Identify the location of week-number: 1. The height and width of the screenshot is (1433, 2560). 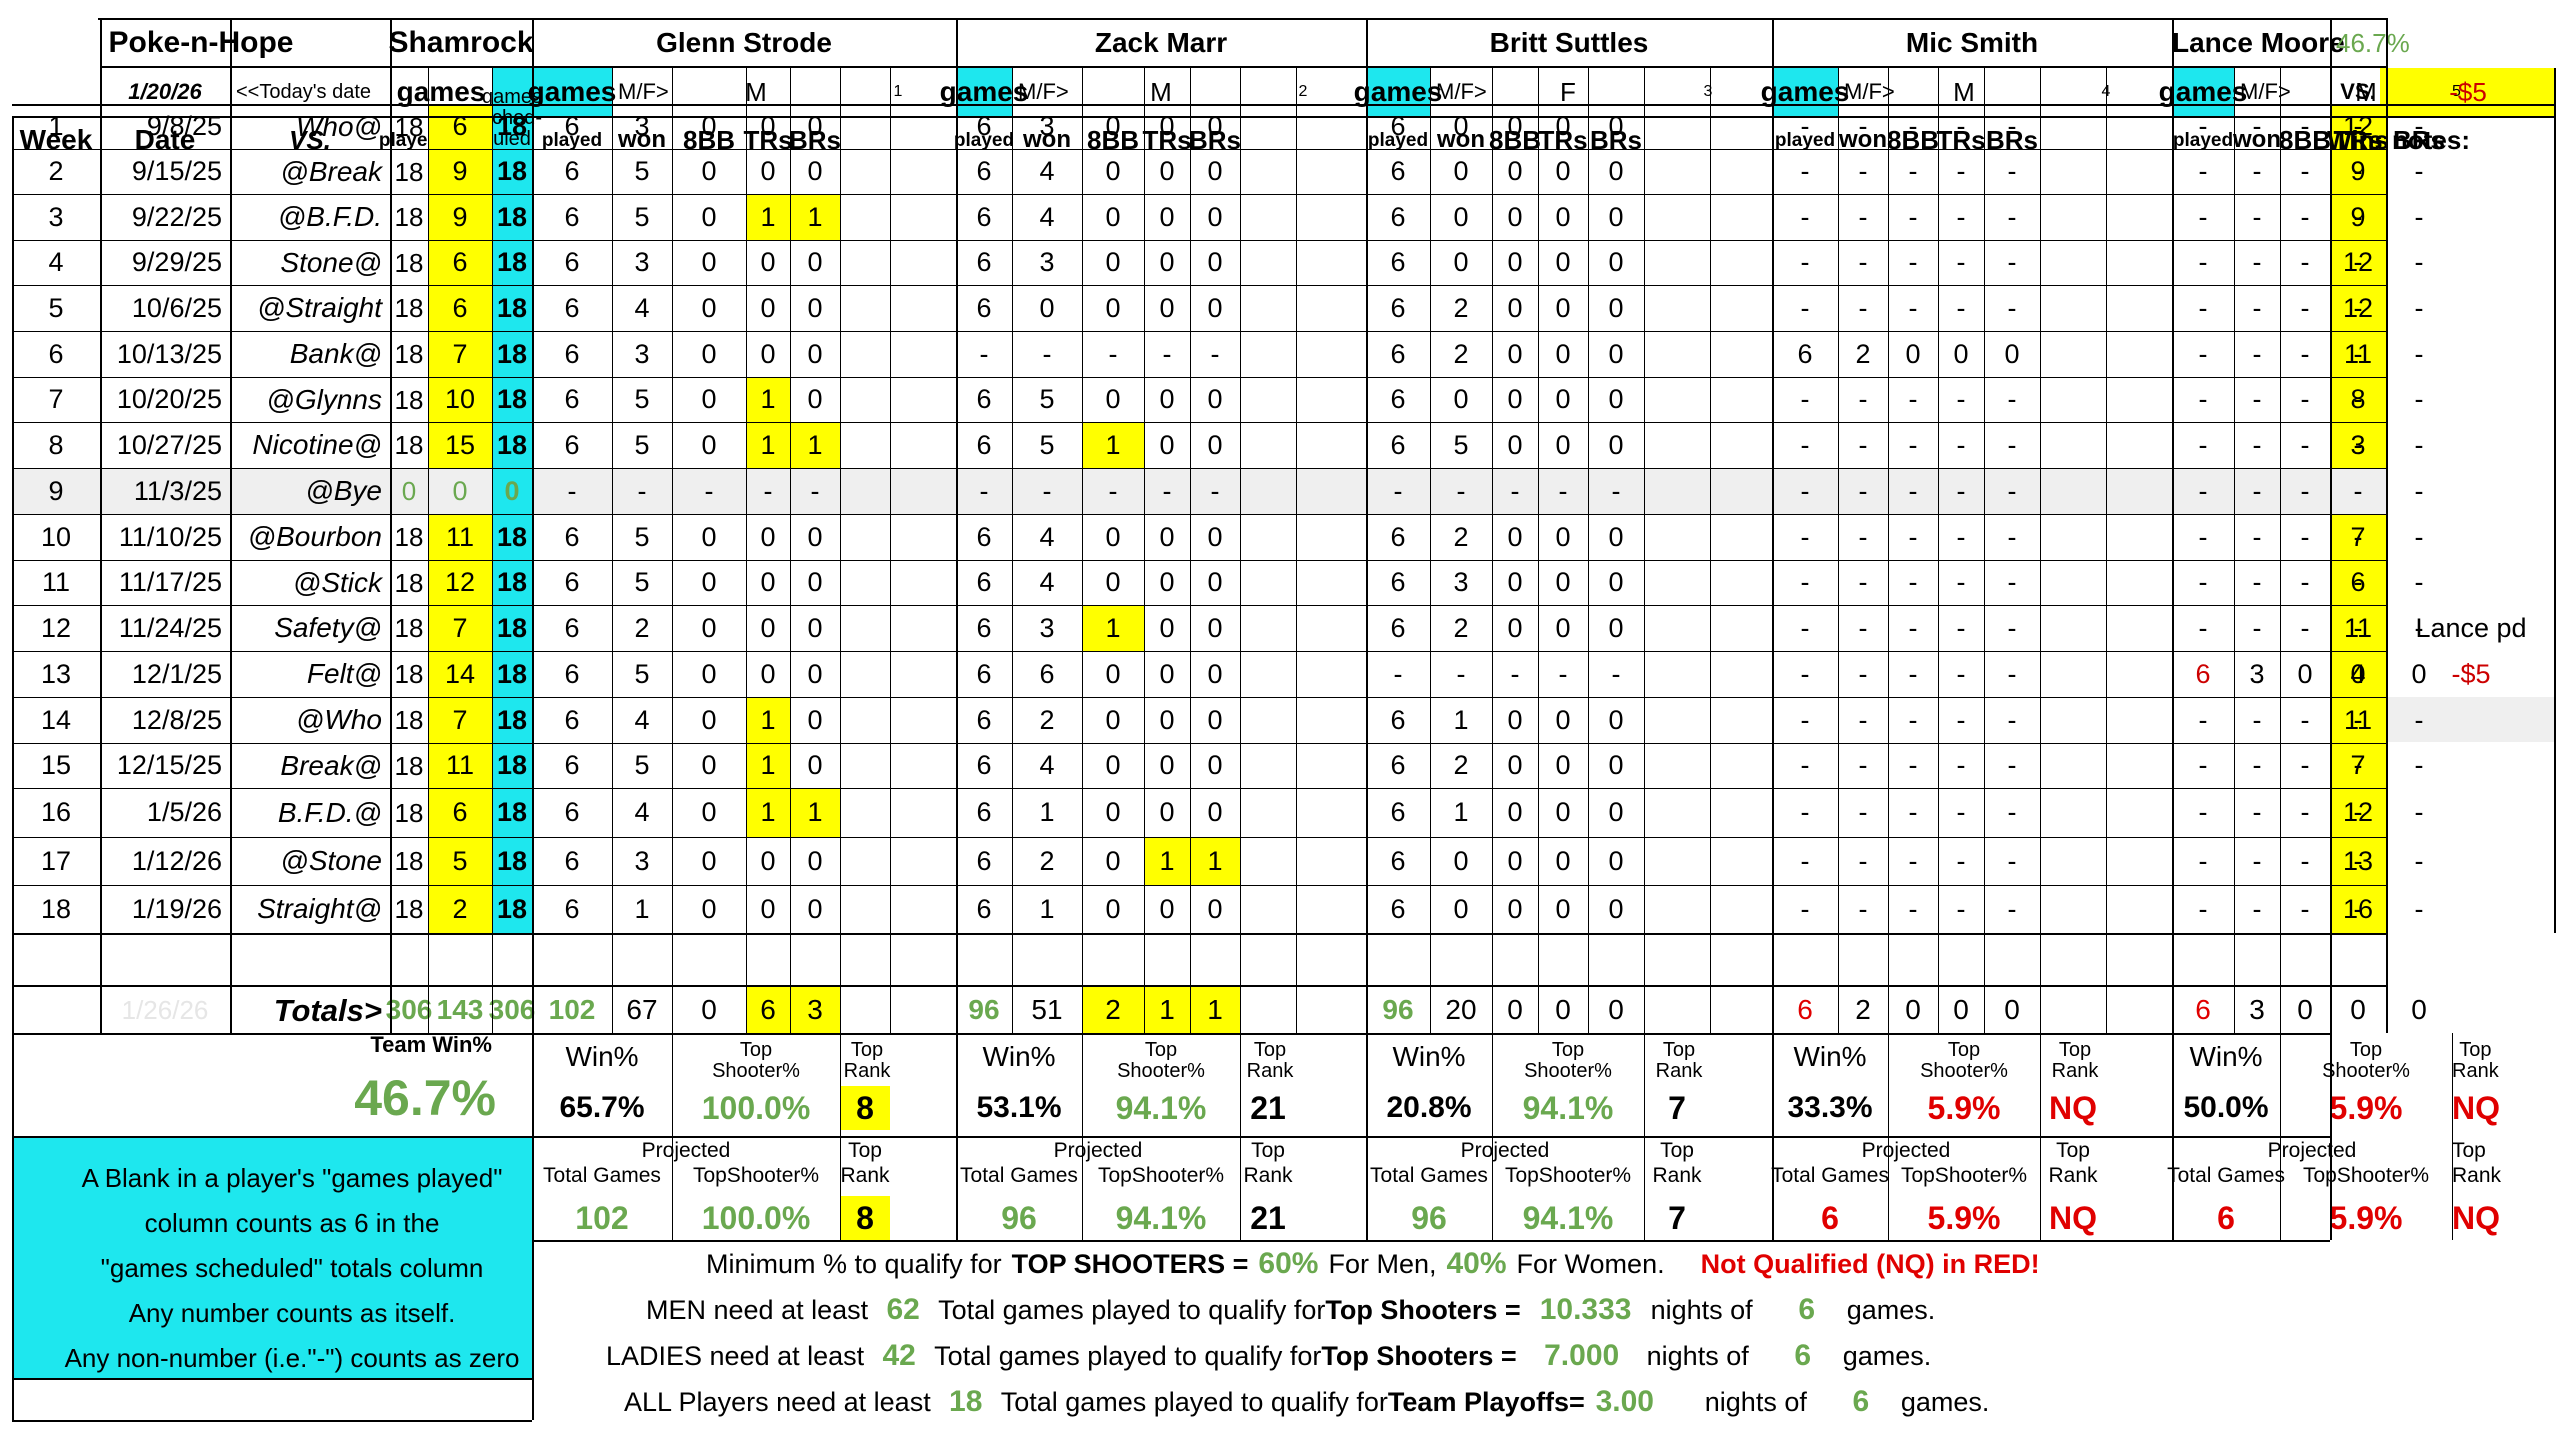
(56, 126).